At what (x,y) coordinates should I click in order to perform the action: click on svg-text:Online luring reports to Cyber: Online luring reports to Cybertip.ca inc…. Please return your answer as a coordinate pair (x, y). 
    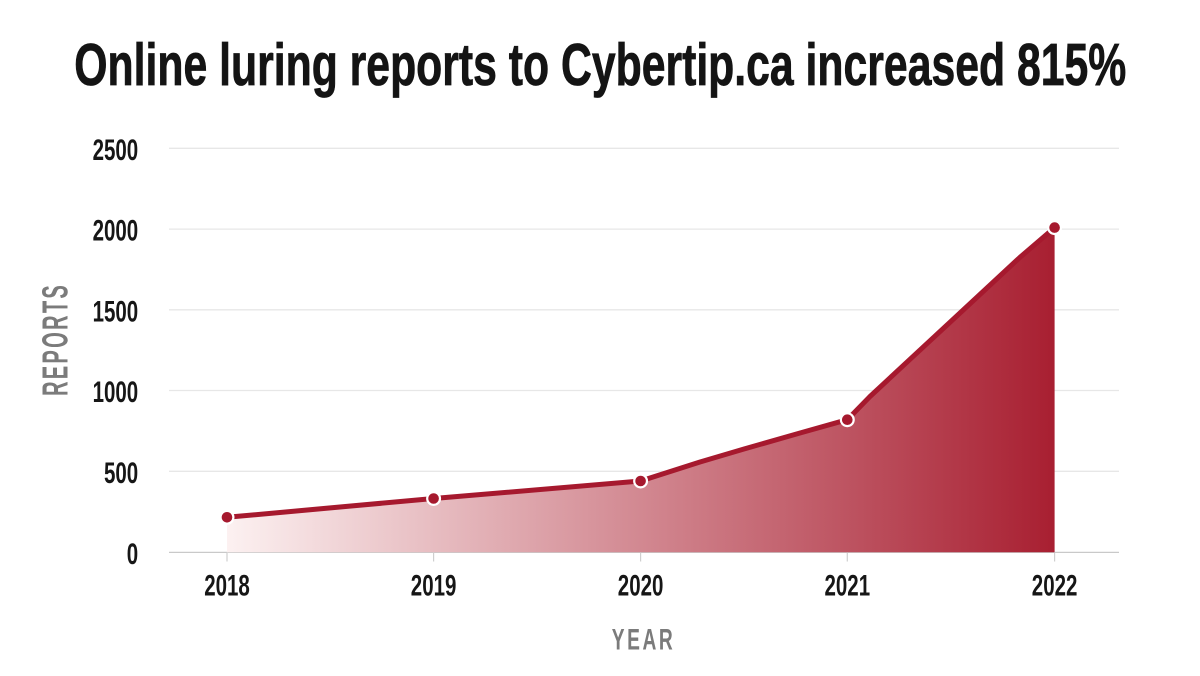
    Looking at the image, I should click on (600, 64).